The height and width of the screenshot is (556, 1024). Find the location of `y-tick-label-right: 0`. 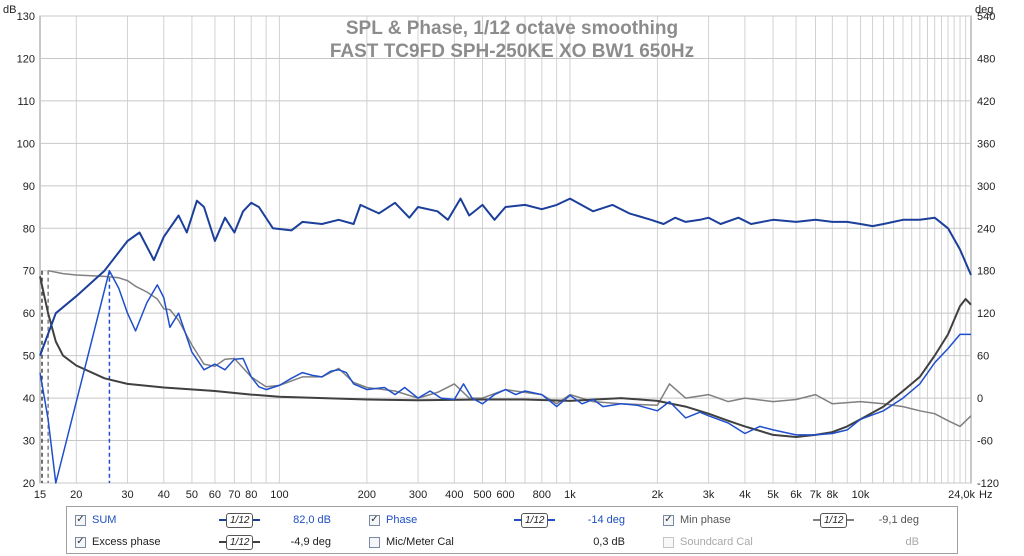

y-tick-label-right: 0 is located at coordinates (980, 399).